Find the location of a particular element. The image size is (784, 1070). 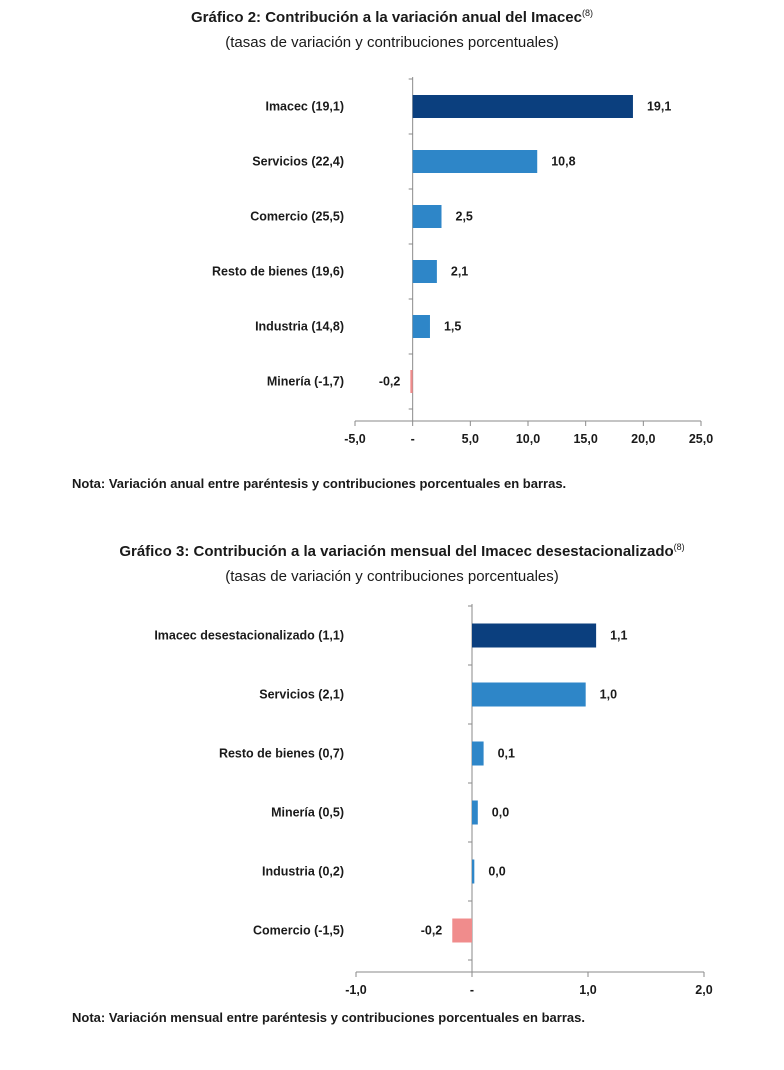

chart2-category-label: Comercio (-1,5) is located at coordinates (298, 931).